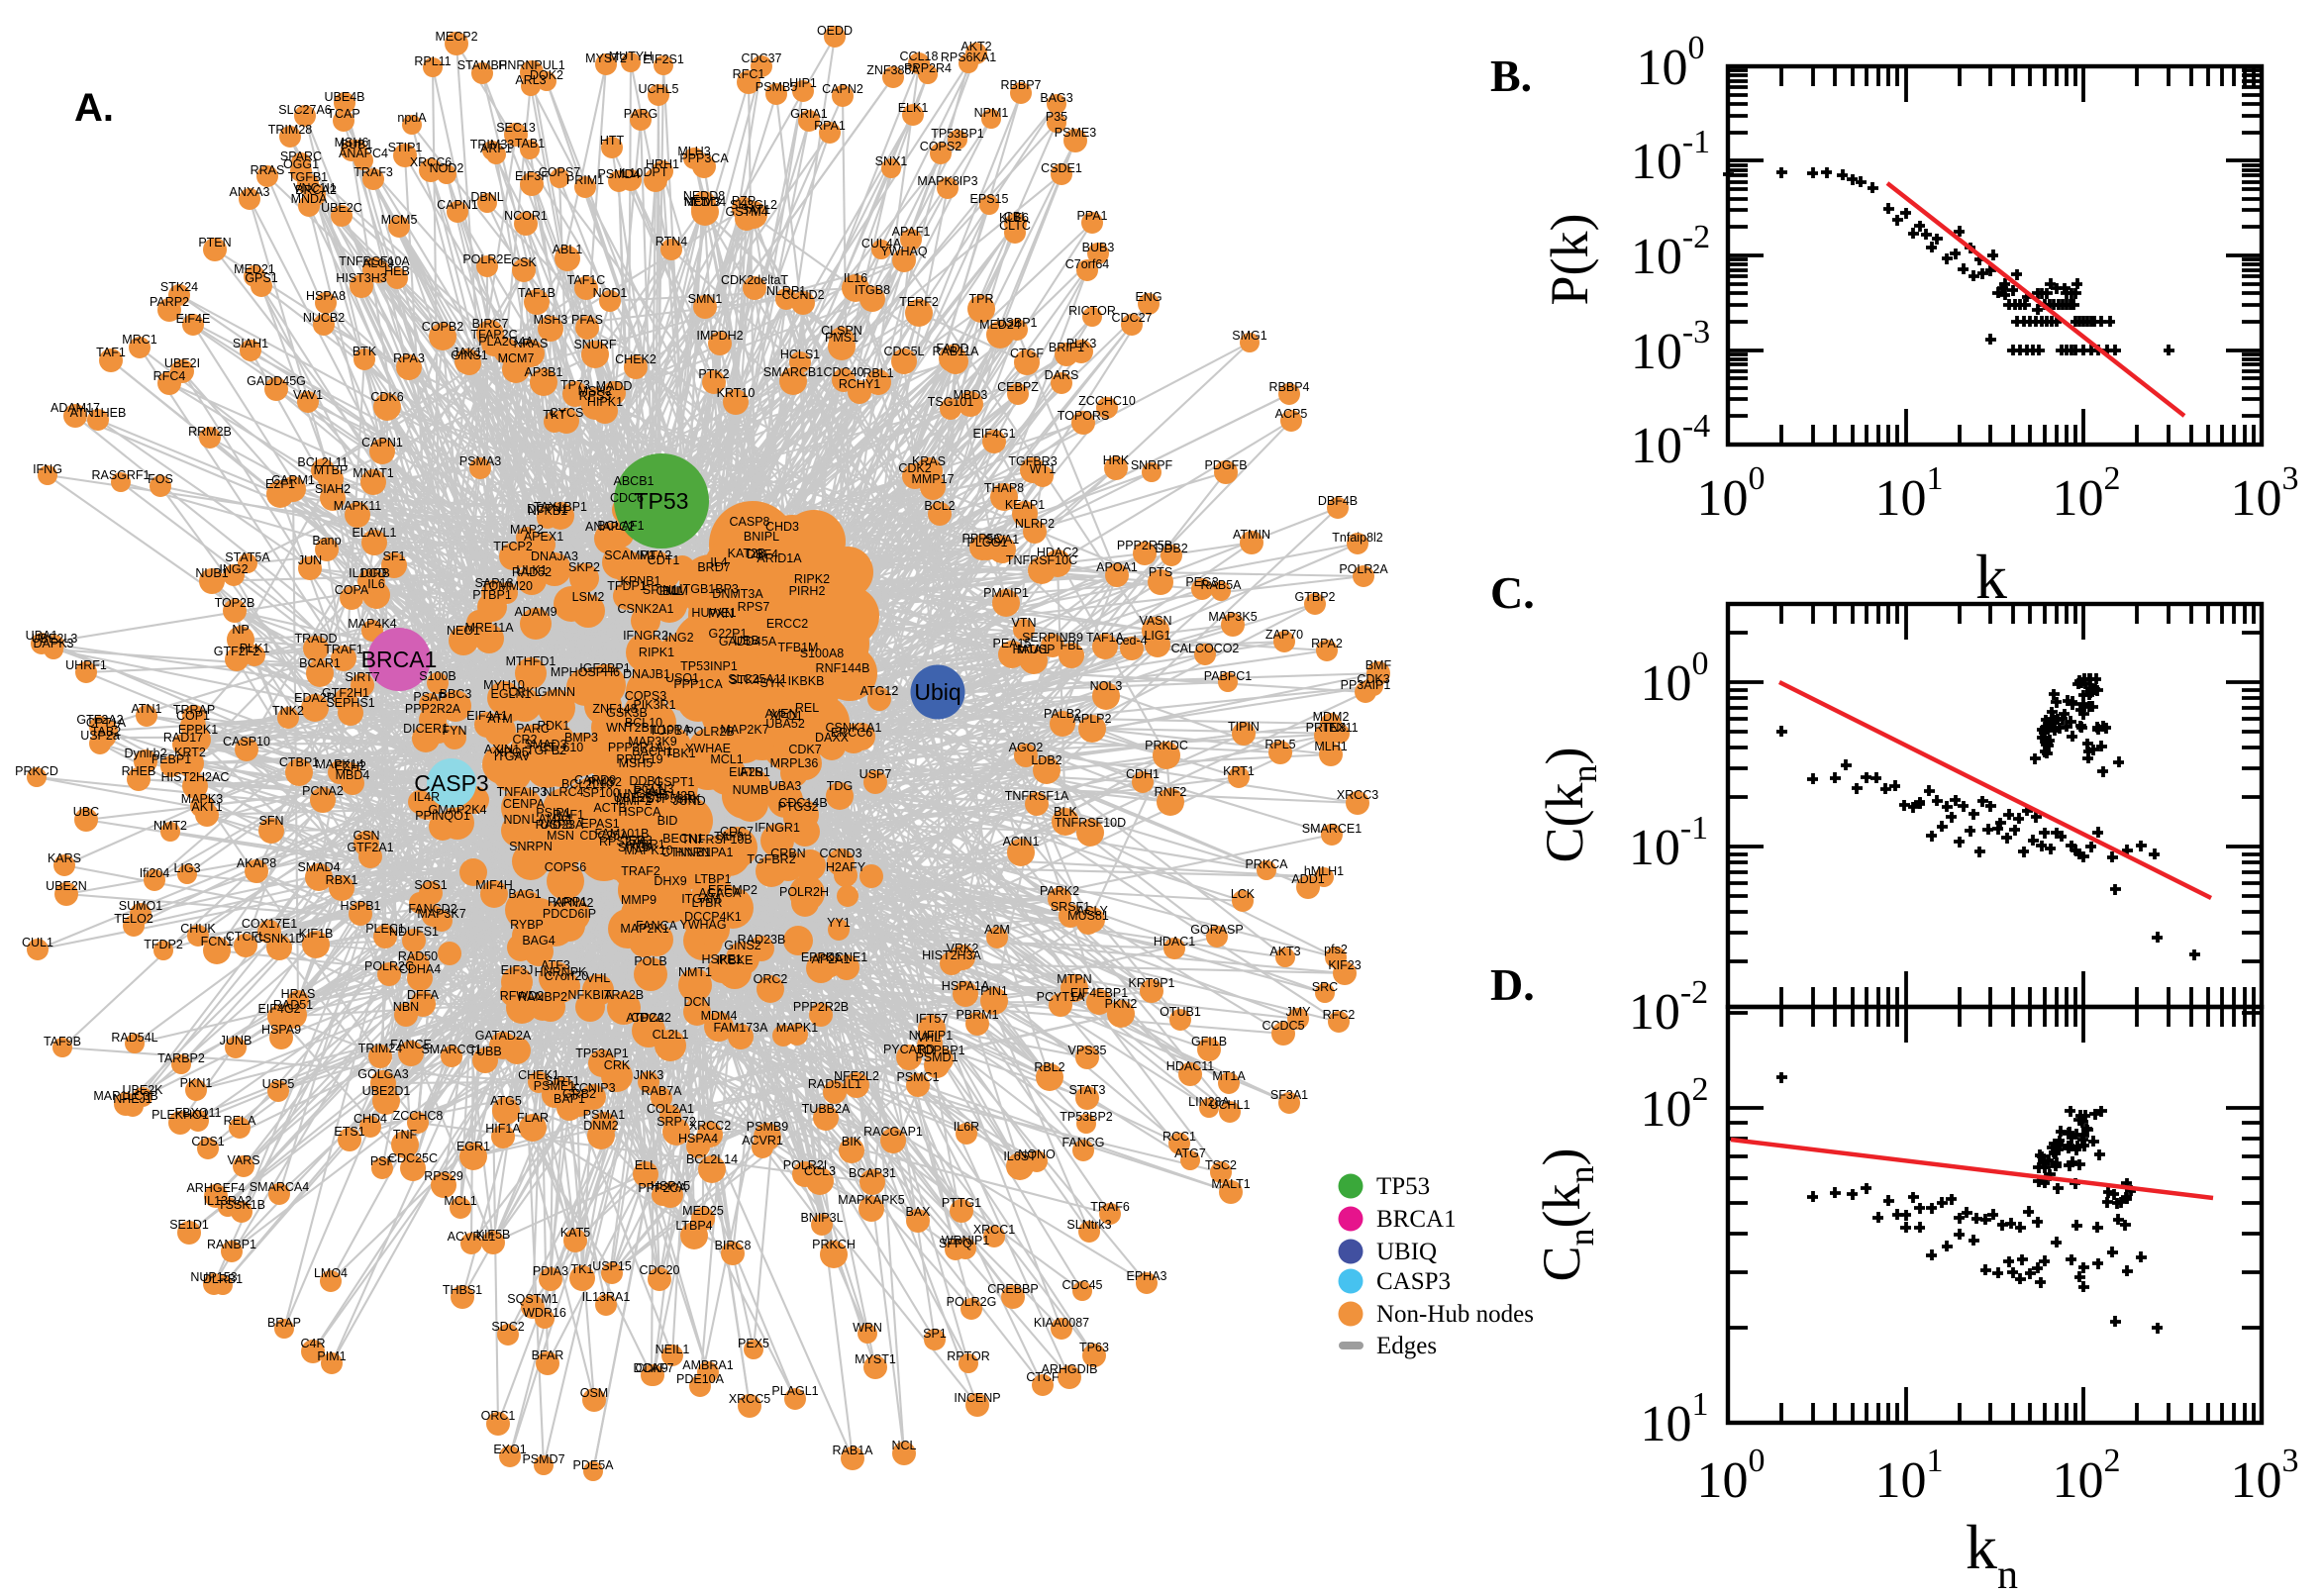  Describe the element at coordinates (146, 709) in the screenshot. I see `svg-text: ATN1` at that location.